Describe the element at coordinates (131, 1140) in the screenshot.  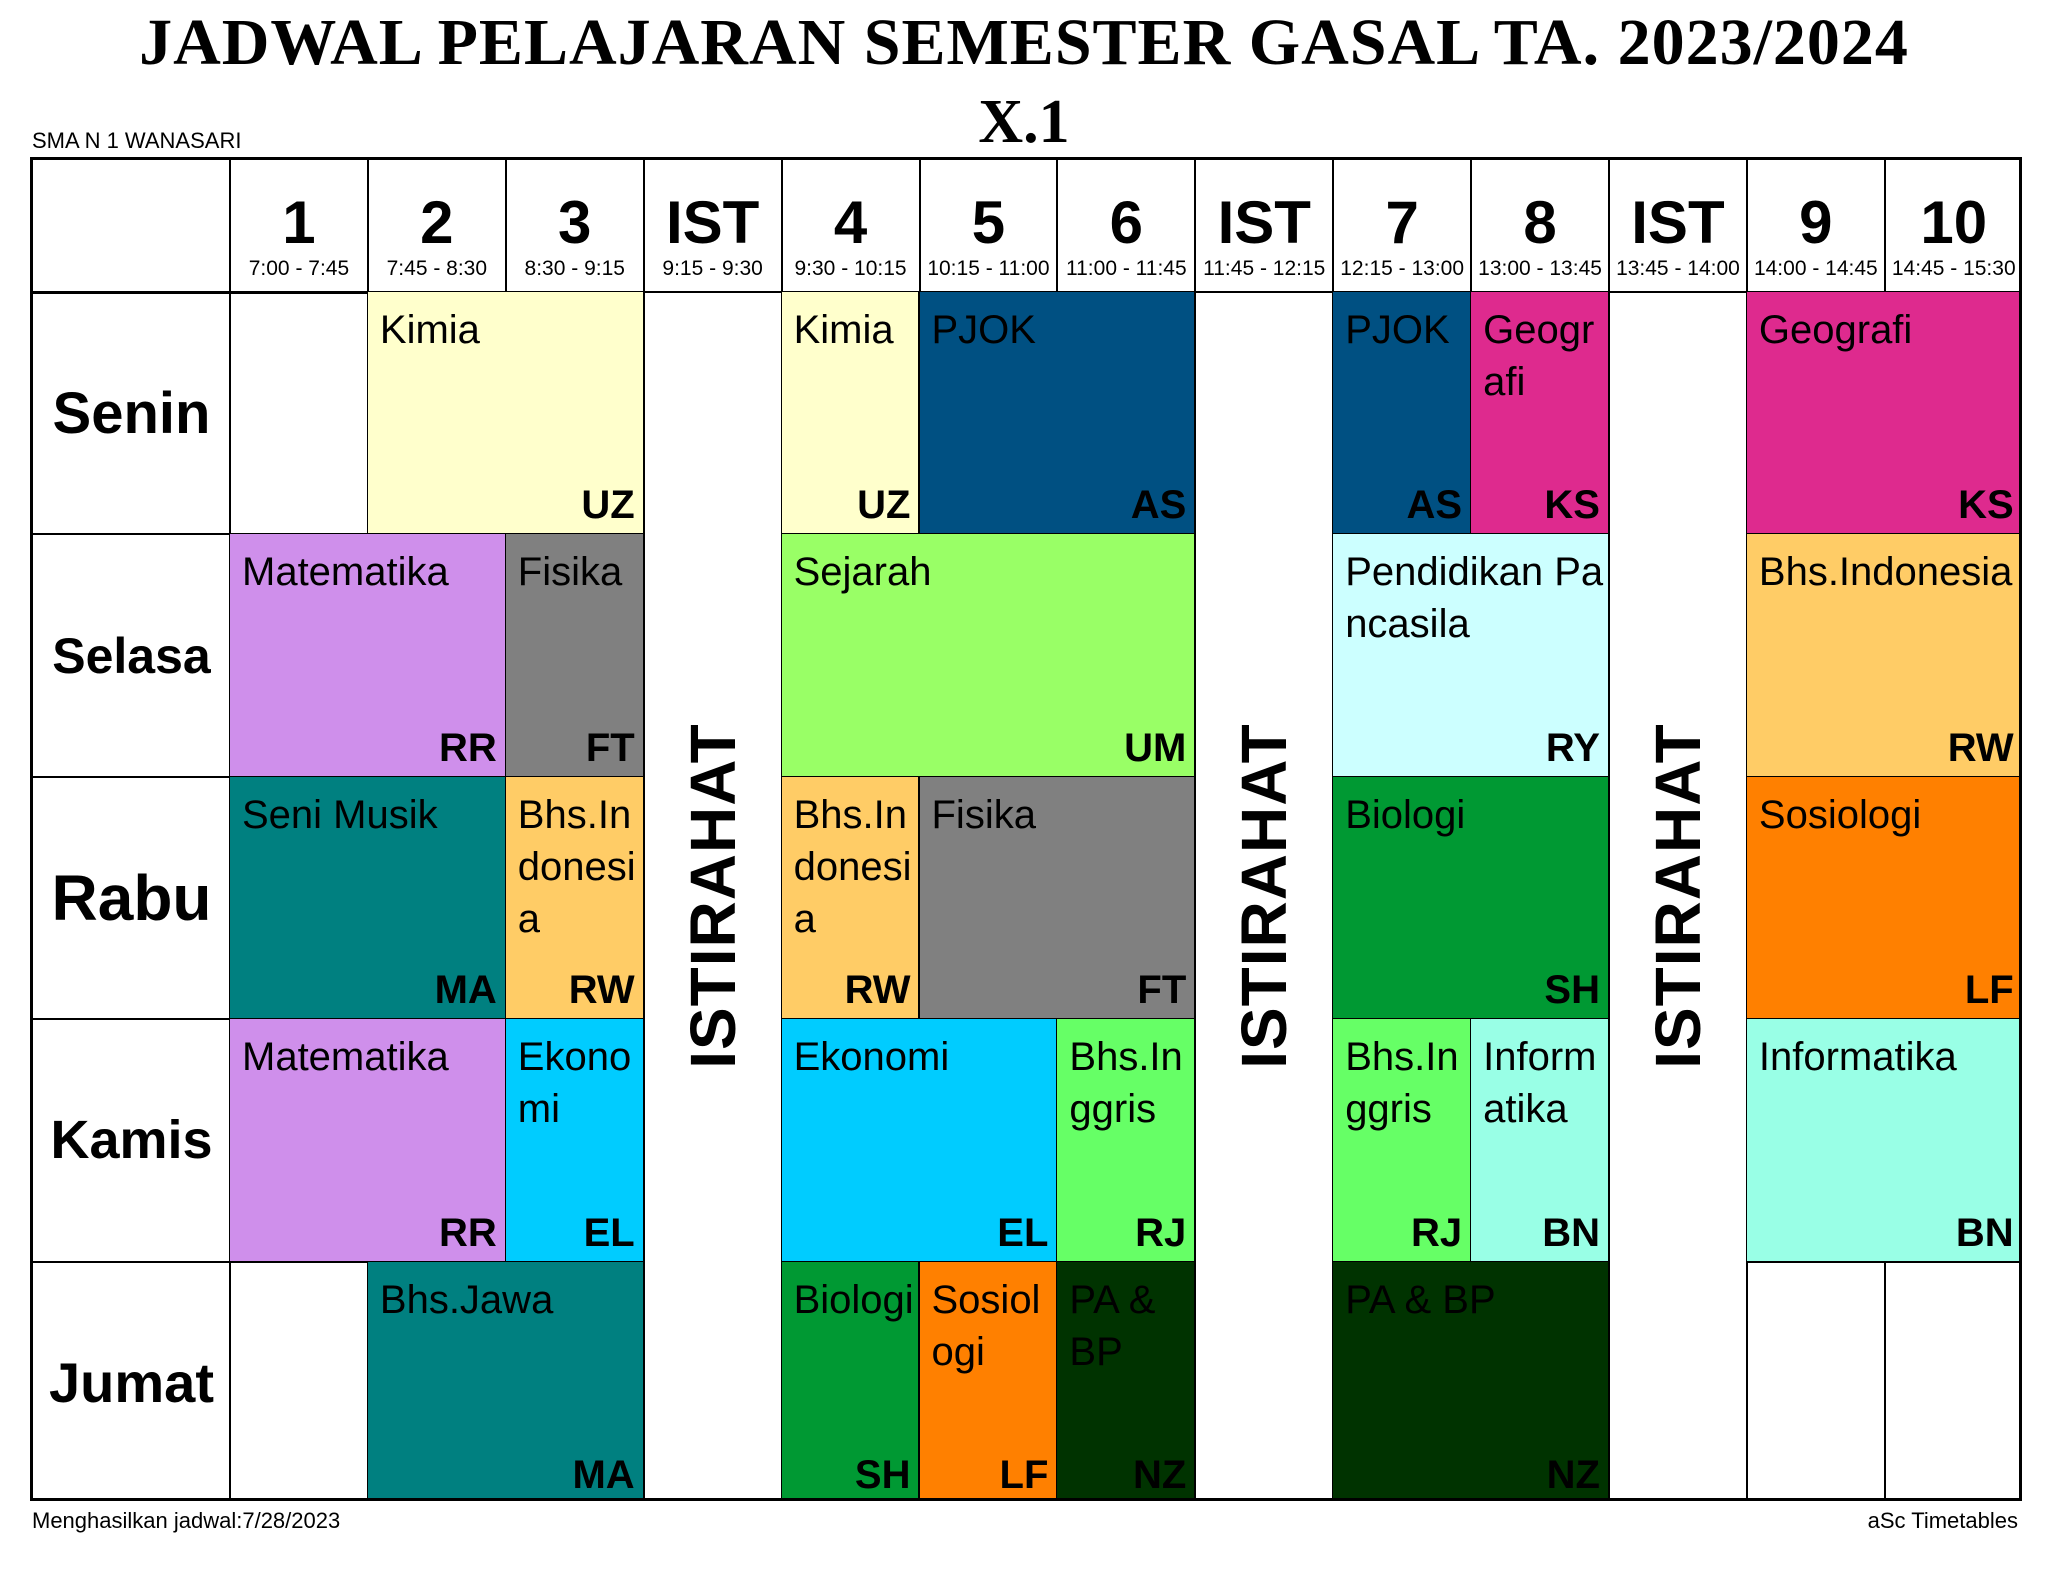
I see `day-label-kamis: Kamis` at that location.